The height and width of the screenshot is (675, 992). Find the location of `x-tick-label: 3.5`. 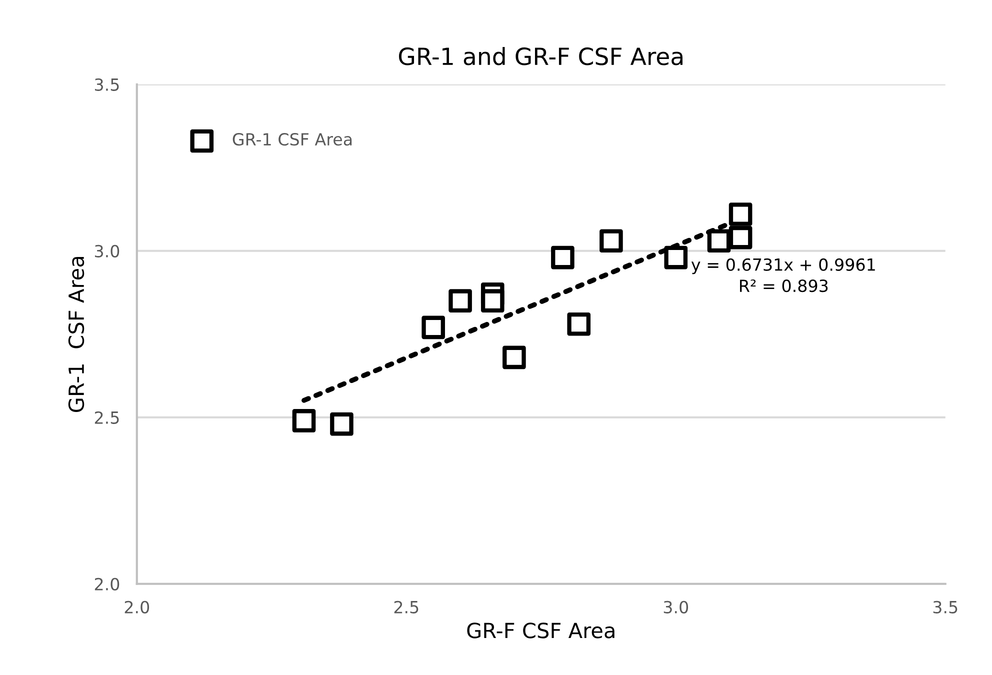

x-tick-label: 3.5 is located at coordinates (945, 607).